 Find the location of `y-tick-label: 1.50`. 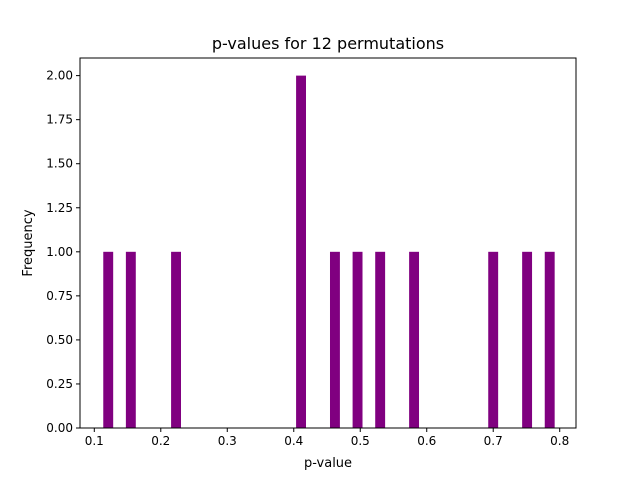

y-tick-label: 1.50 is located at coordinates (59, 164).